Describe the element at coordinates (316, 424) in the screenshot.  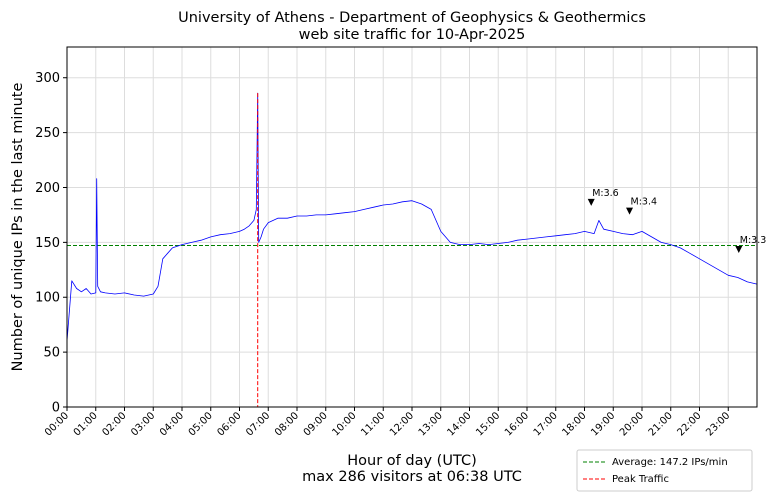
I see `x-tick-label-9: 09:00` at that location.